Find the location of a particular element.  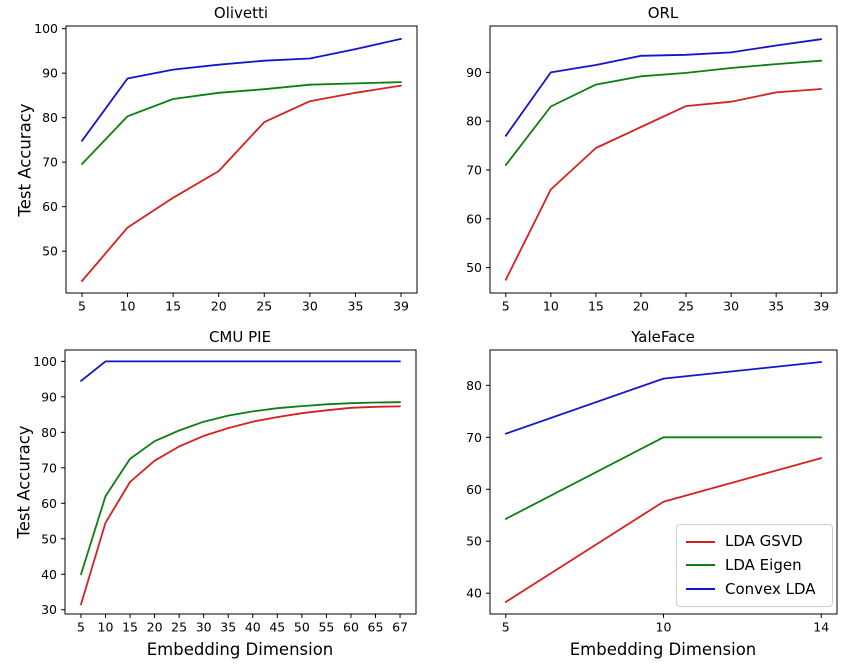

legend-label-lda-eigen: LDA Eigen is located at coordinates (763, 564).